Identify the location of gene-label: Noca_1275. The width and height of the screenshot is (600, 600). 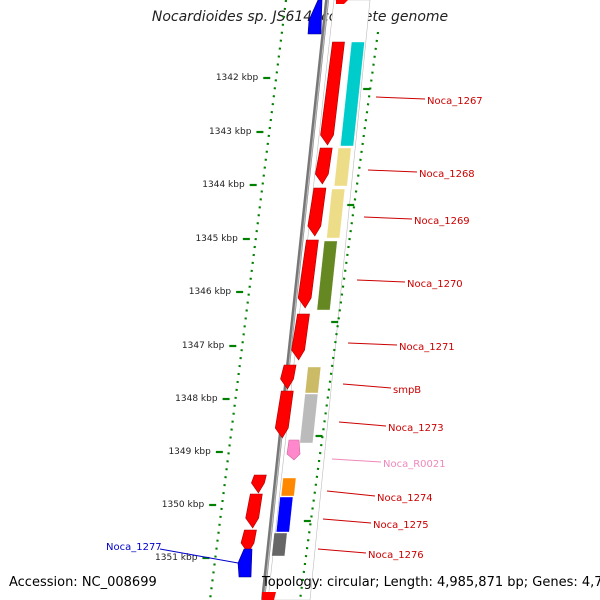
(401, 525).